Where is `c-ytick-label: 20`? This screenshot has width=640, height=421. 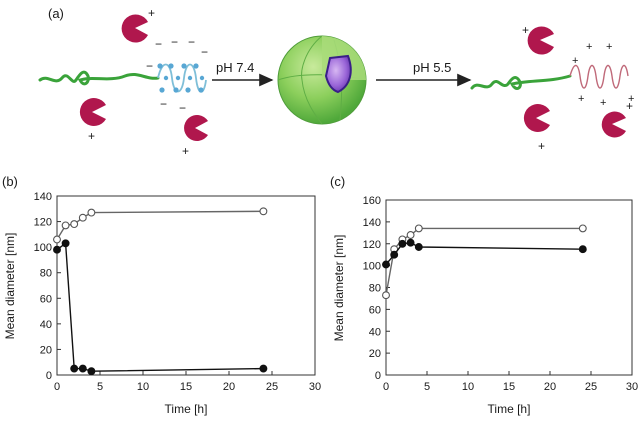 c-ytick-label: 20 is located at coordinates (375, 354).